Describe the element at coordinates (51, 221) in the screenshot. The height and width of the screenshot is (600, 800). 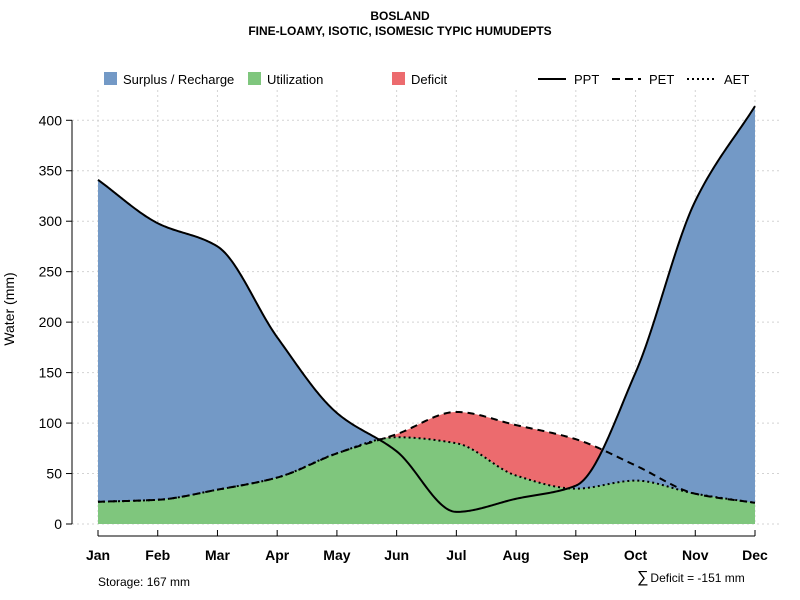
I see `y-tick-label: 300` at that location.